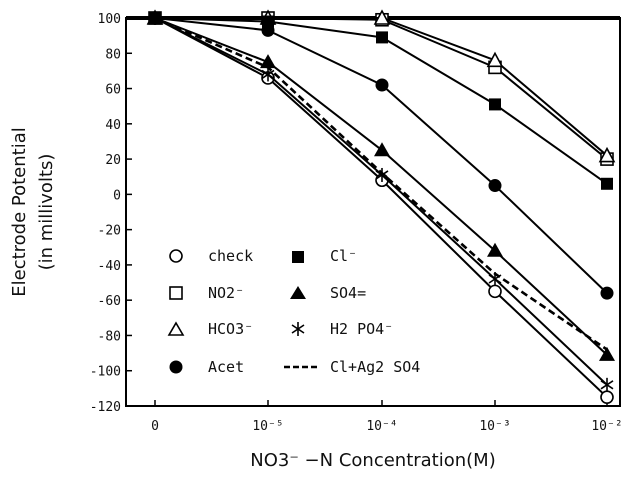 The height and width of the screenshot is (482, 629). What do you see at coordinates (109, 301) in the screenshot?
I see `y-tick-label: -60` at bounding box center [109, 301].